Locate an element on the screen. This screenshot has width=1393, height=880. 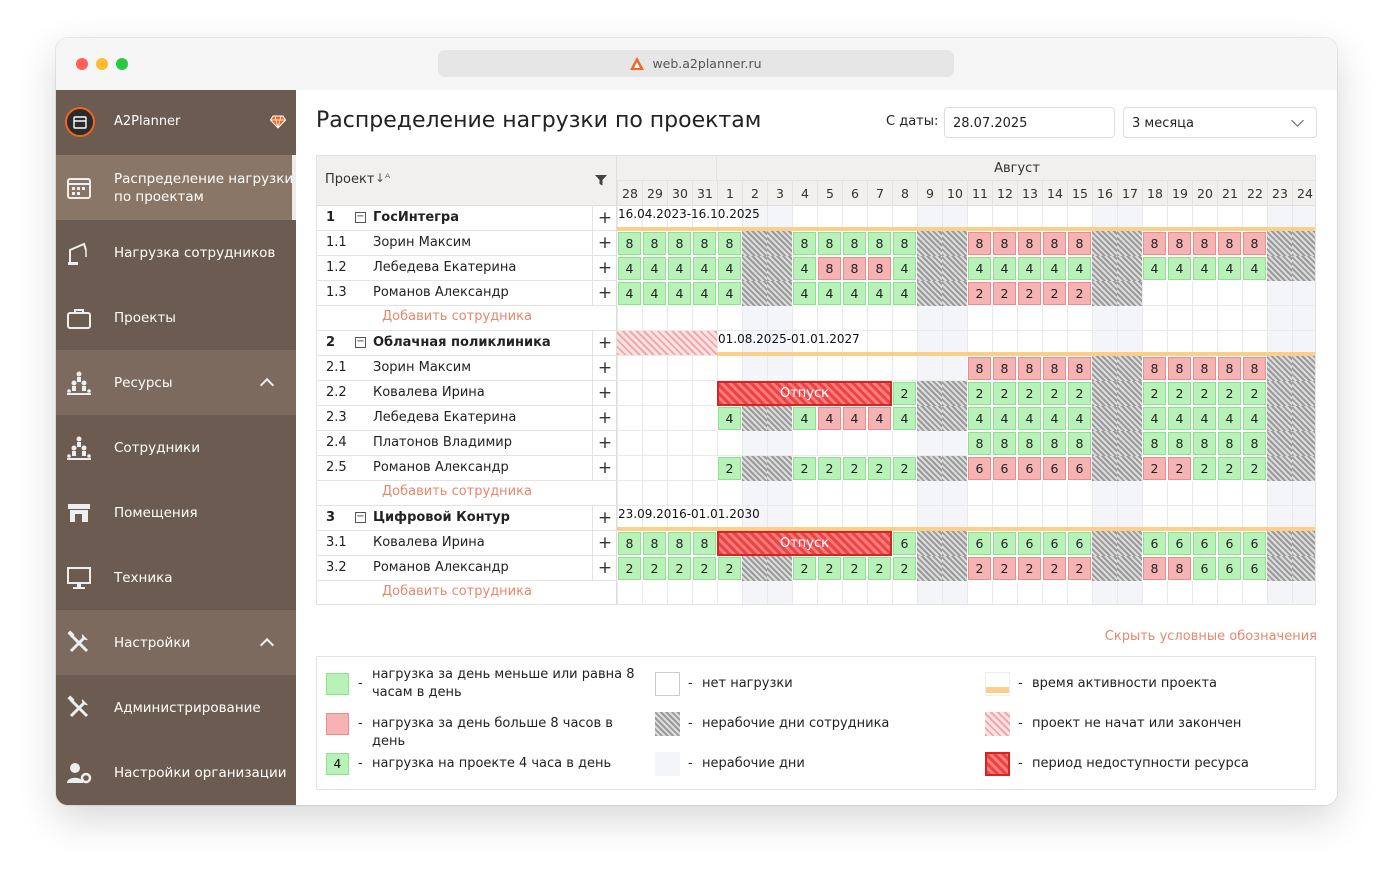
sort-icon: ↓ᴬ is located at coordinates (383, 178).